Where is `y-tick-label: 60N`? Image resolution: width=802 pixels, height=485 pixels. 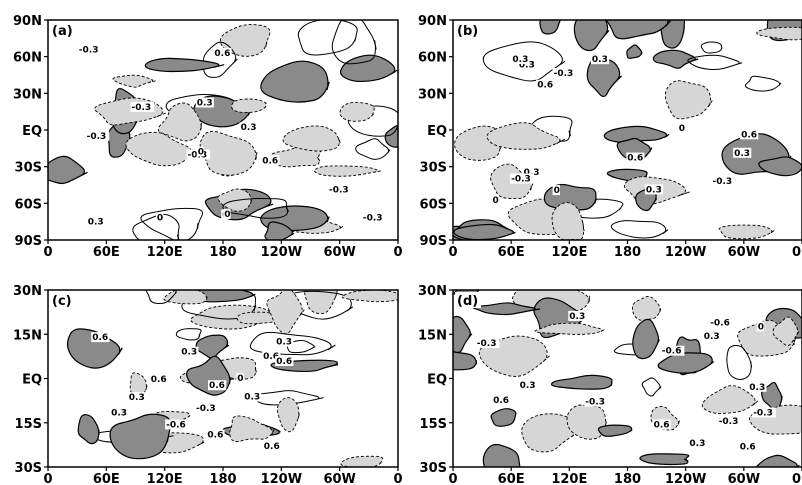
y-tick-label: 60N is located at coordinates (27, 58).